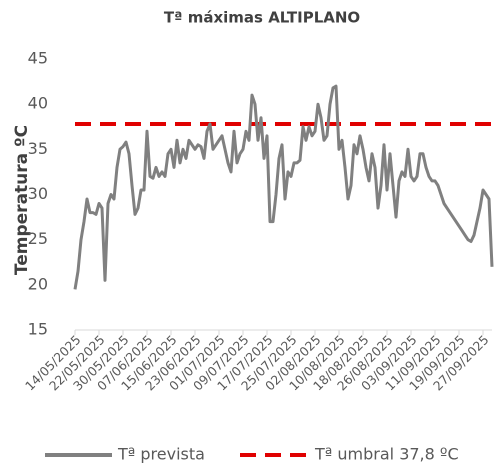  What do you see at coordinates (22, 200) in the screenshot?
I see `y-axis-label: Temperatura ºC` at bounding box center [22, 200].